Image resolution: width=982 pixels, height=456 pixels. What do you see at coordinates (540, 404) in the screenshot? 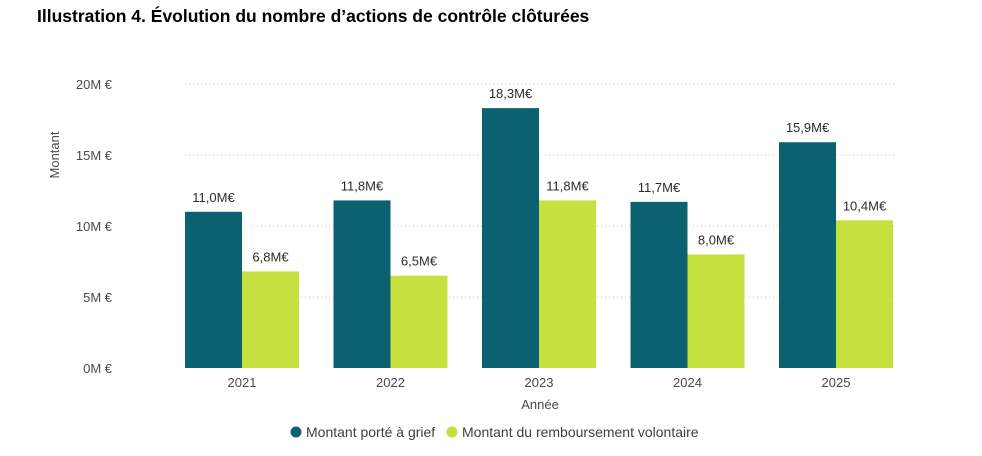
I see `x-axis-title: Année` at bounding box center [540, 404].